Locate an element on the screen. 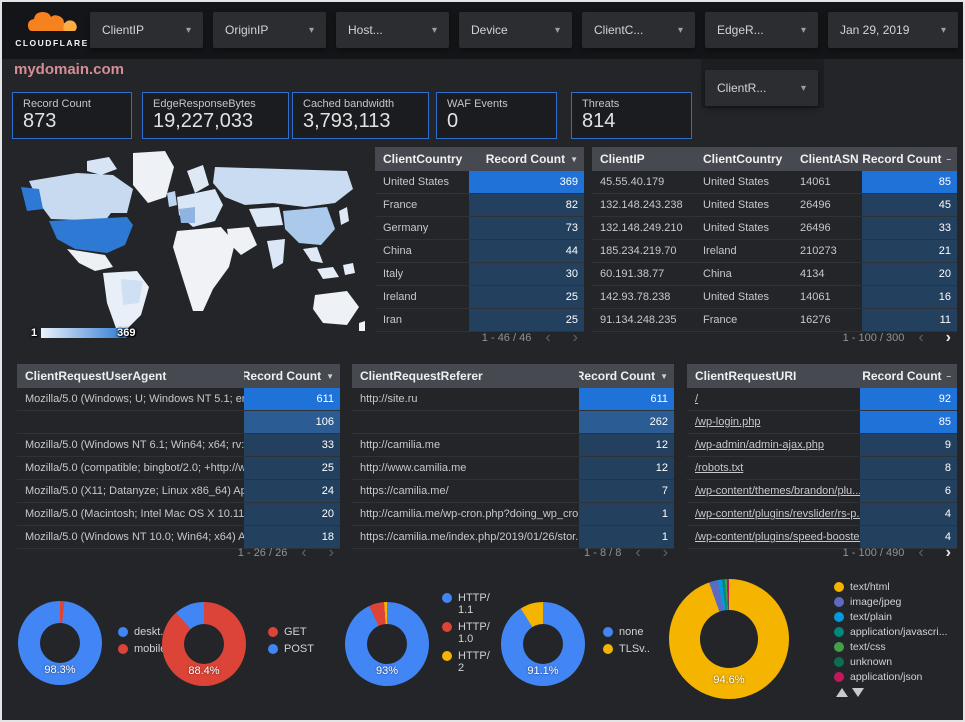  column-header: ClientRequestUserAgent is located at coordinates (96, 376).